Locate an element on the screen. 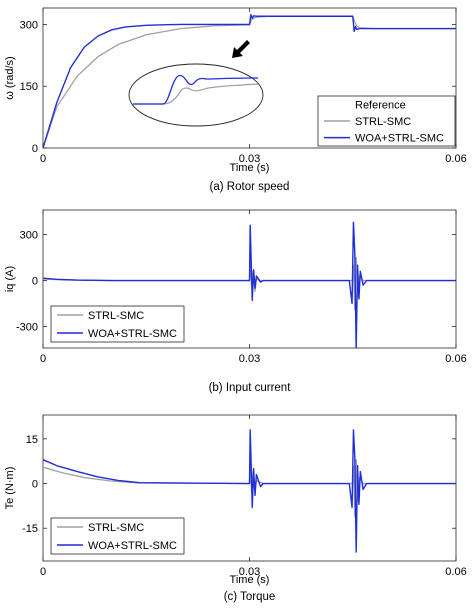  y-tick-label: 150 is located at coordinates (29, 87).